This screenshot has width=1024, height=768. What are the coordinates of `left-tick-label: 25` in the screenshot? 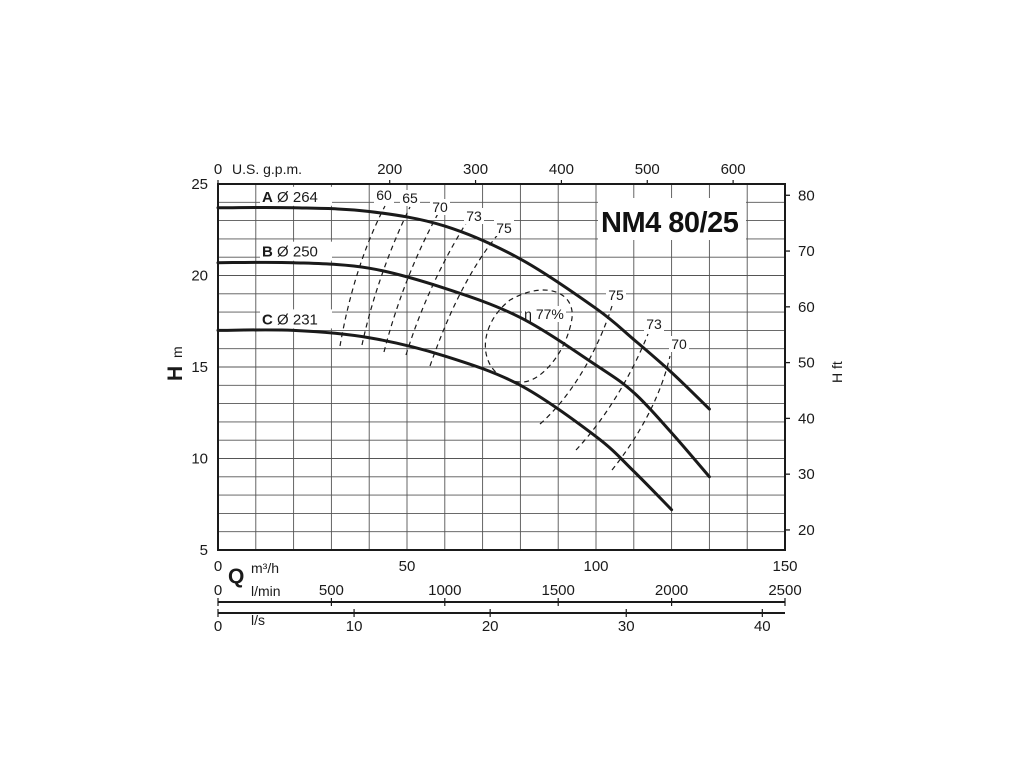 It's located at (199, 184).